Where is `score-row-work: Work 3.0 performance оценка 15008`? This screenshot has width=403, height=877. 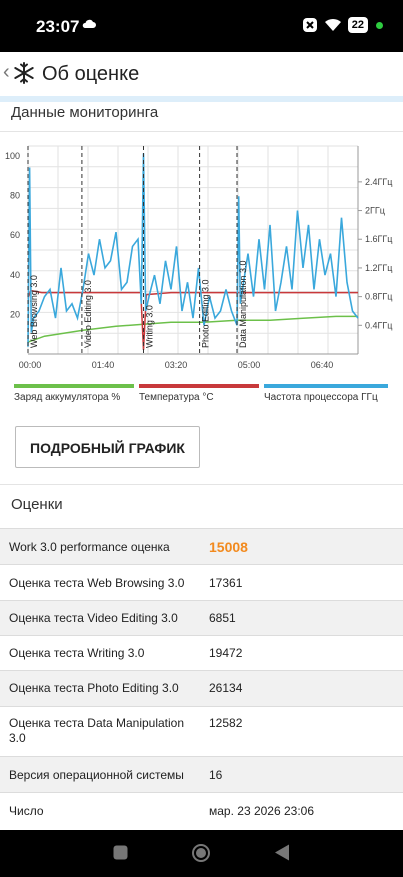 score-row-work: Work 3.0 performance оценка 15008 is located at coordinates (201, 546).